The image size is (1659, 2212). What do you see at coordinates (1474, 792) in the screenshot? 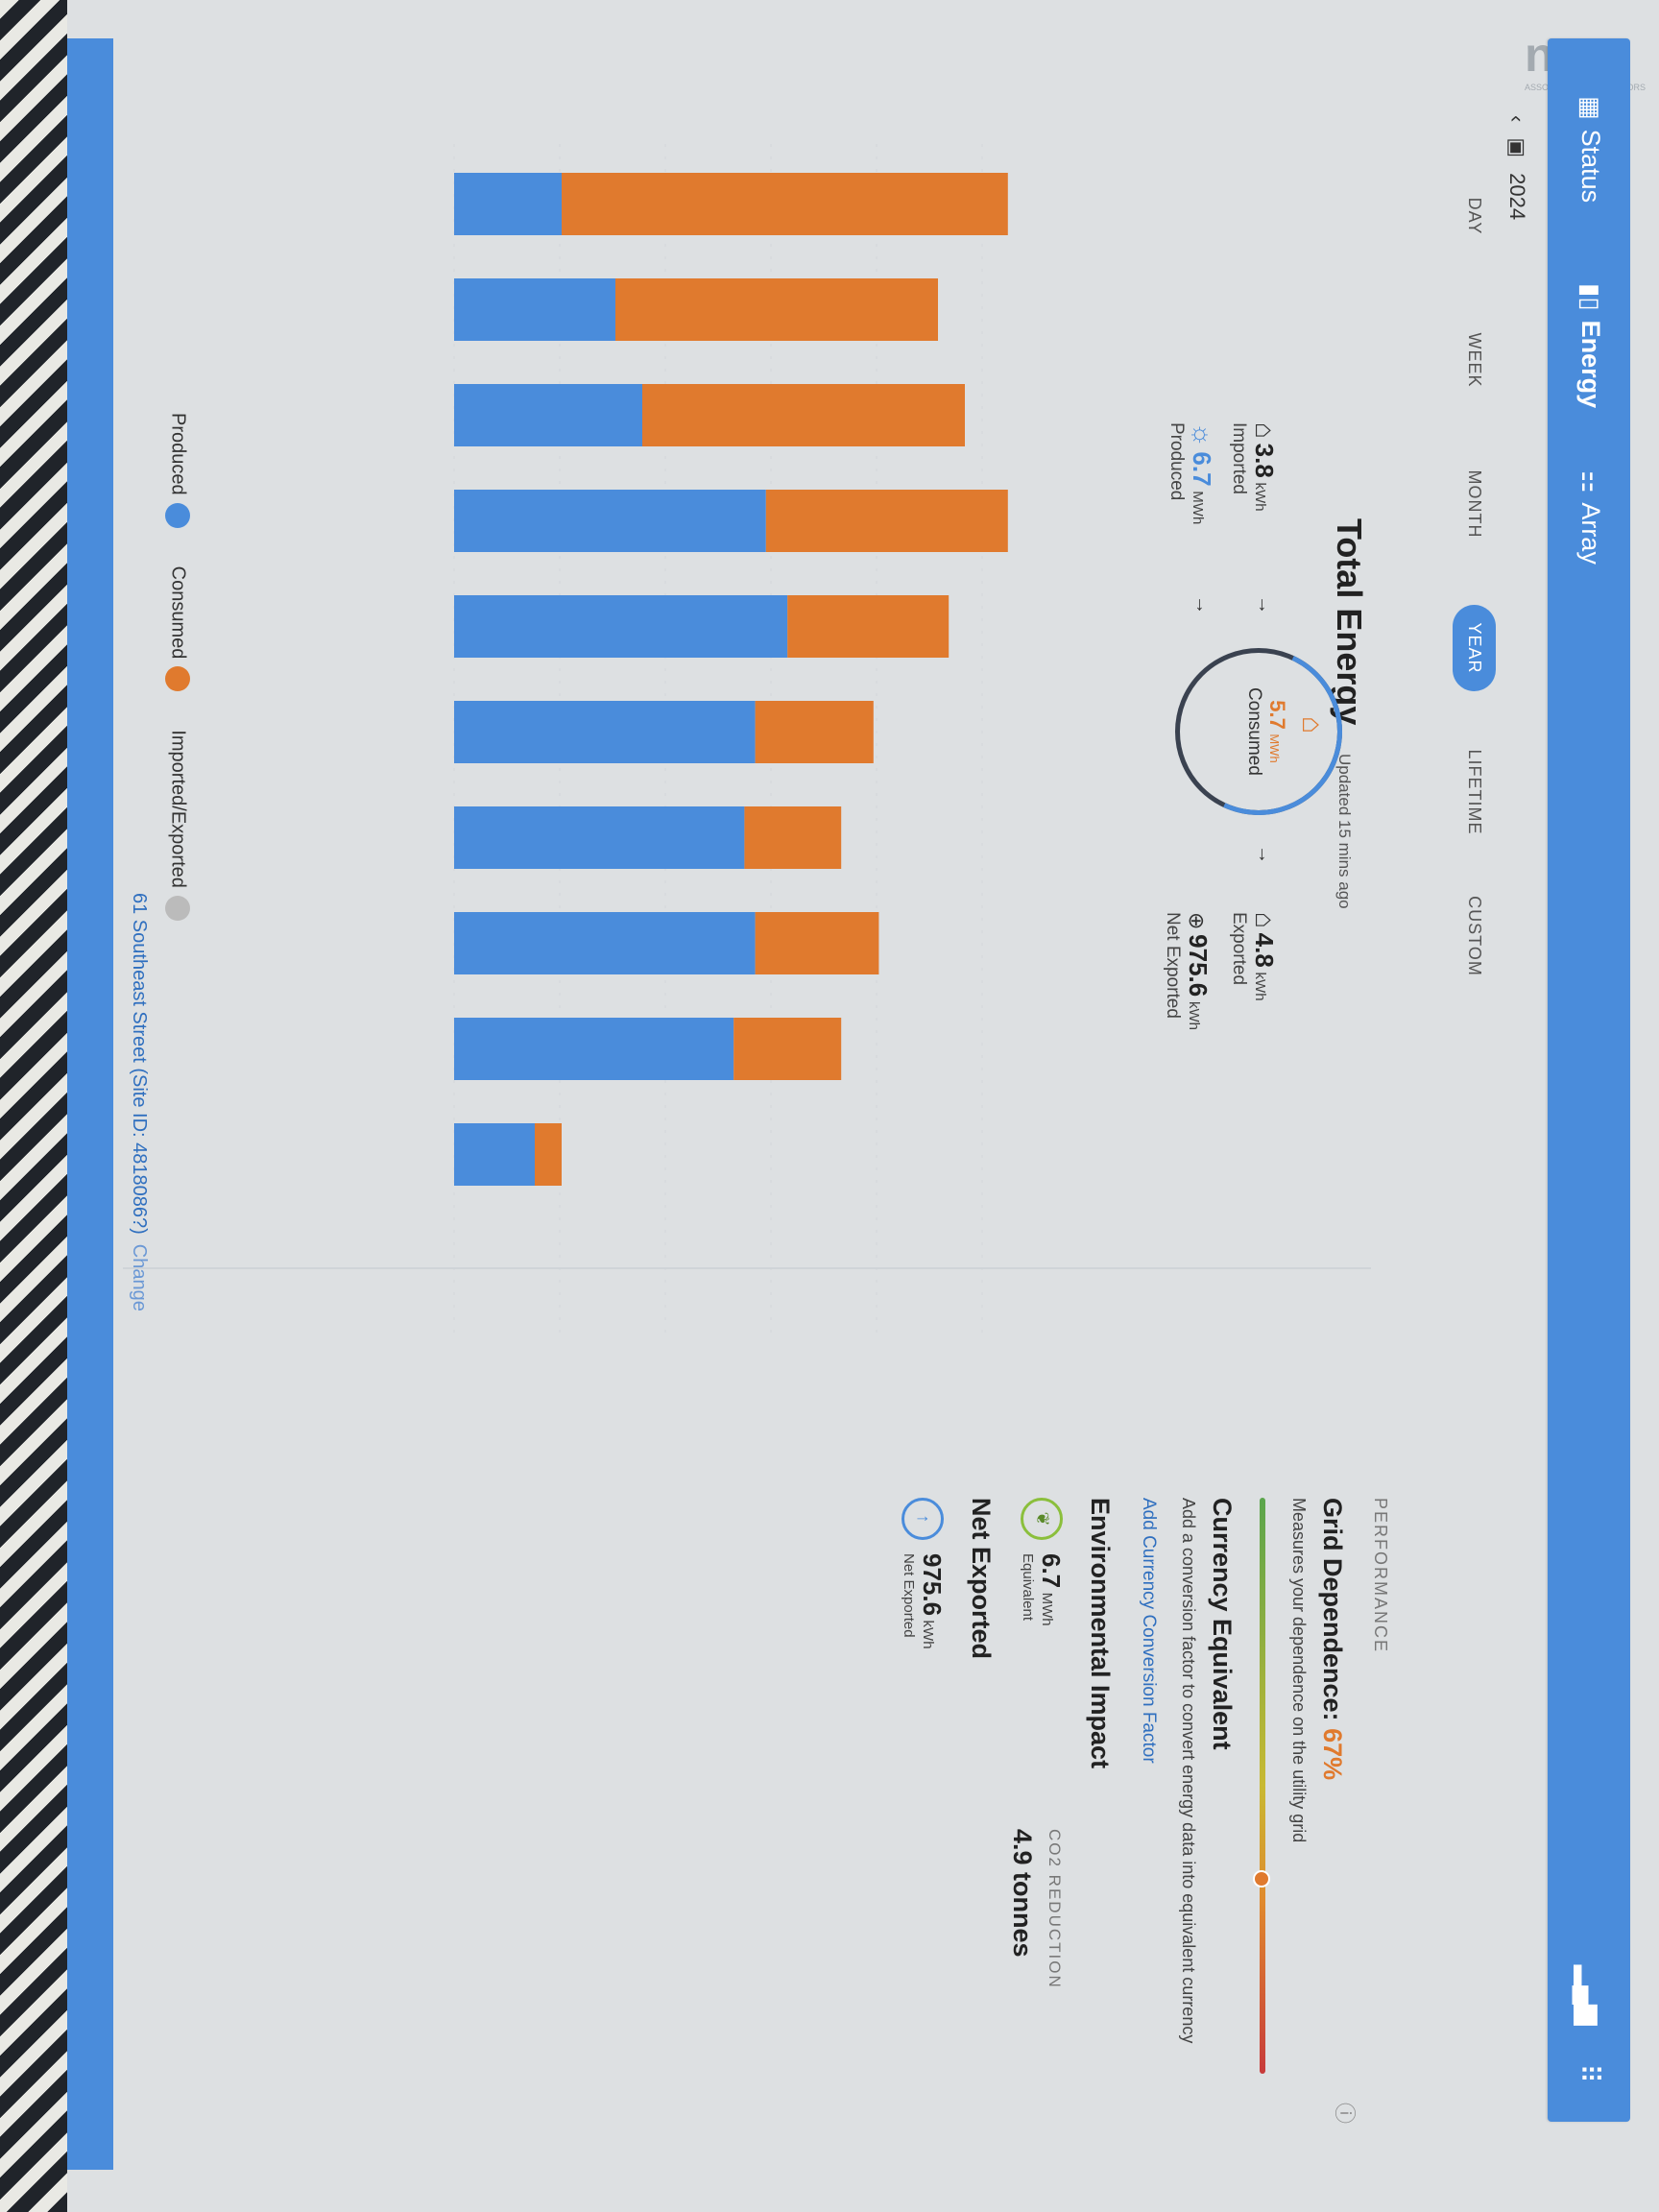
I see `tab-lifetime: LIFETIME` at bounding box center [1474, 792].